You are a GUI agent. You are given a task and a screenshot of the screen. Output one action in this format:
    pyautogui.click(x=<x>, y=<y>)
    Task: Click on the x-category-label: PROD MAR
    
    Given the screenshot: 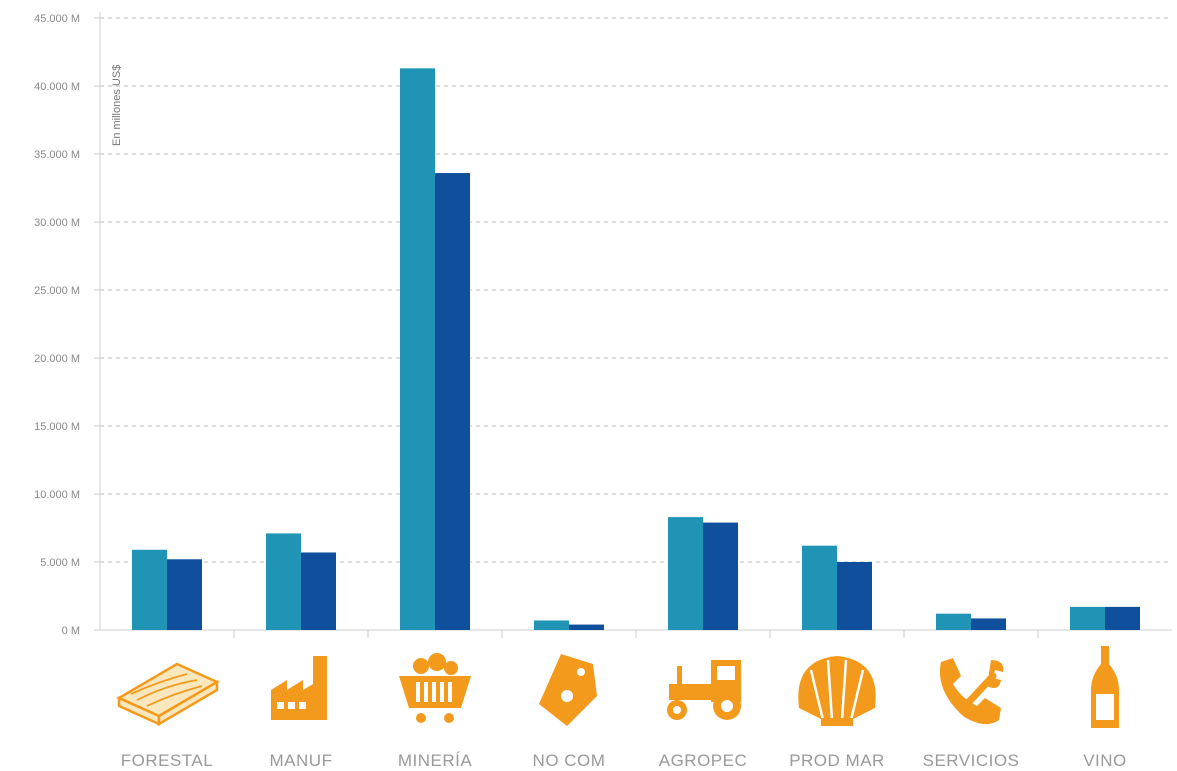 What is the action you would take?
    pyautogui.click(x=837, y=760)
    